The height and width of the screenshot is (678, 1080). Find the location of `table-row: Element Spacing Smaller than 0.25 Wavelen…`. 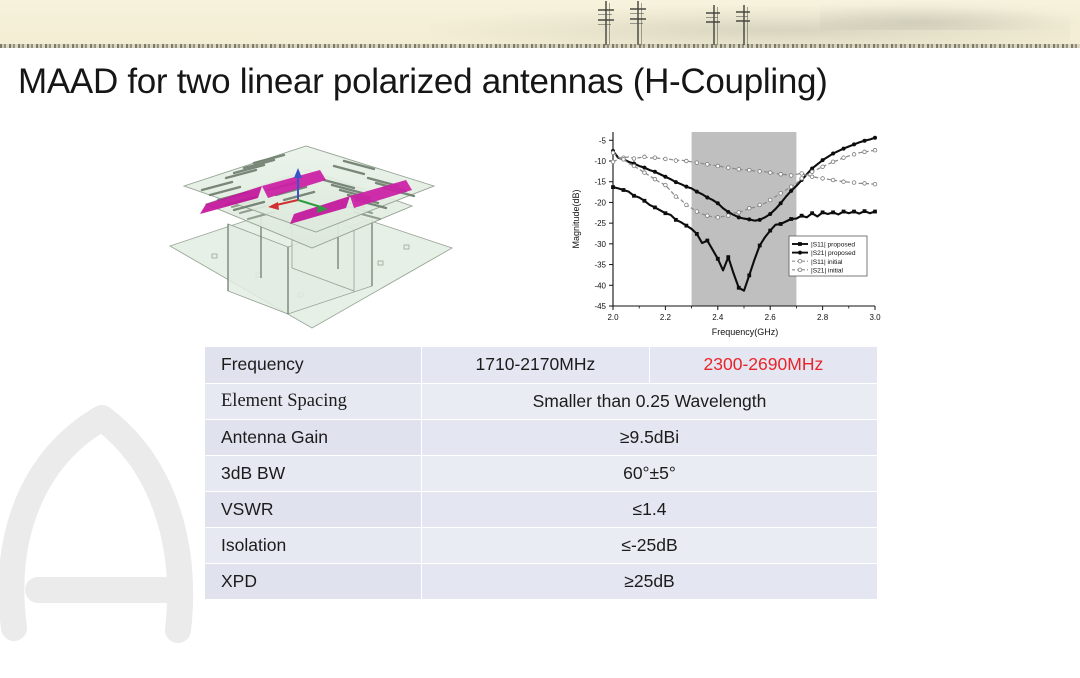

table-row: Element Spacing Smaller than 0.25 Wavelen… is located at coordinates (541, 401).